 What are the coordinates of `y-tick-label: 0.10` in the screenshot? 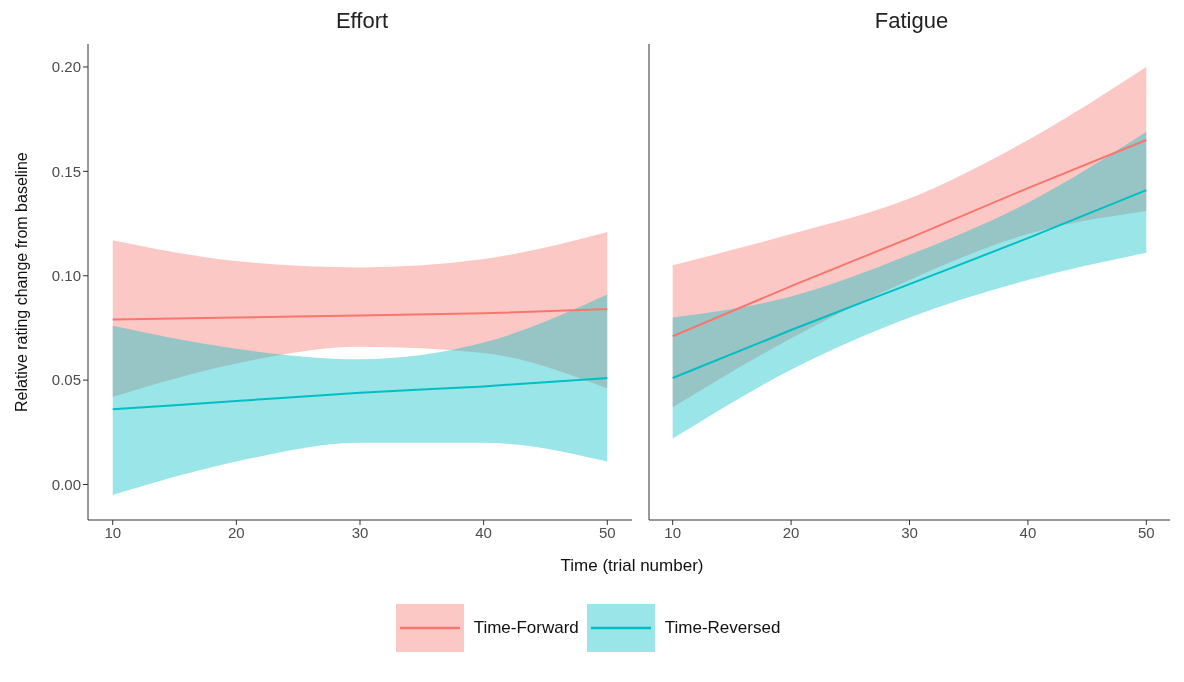 It's located at (66, 276).